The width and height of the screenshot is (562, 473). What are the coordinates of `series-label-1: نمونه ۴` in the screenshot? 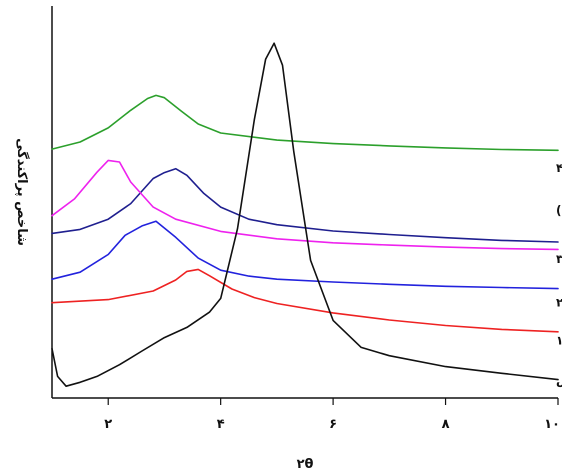 It's located at (559, 168).